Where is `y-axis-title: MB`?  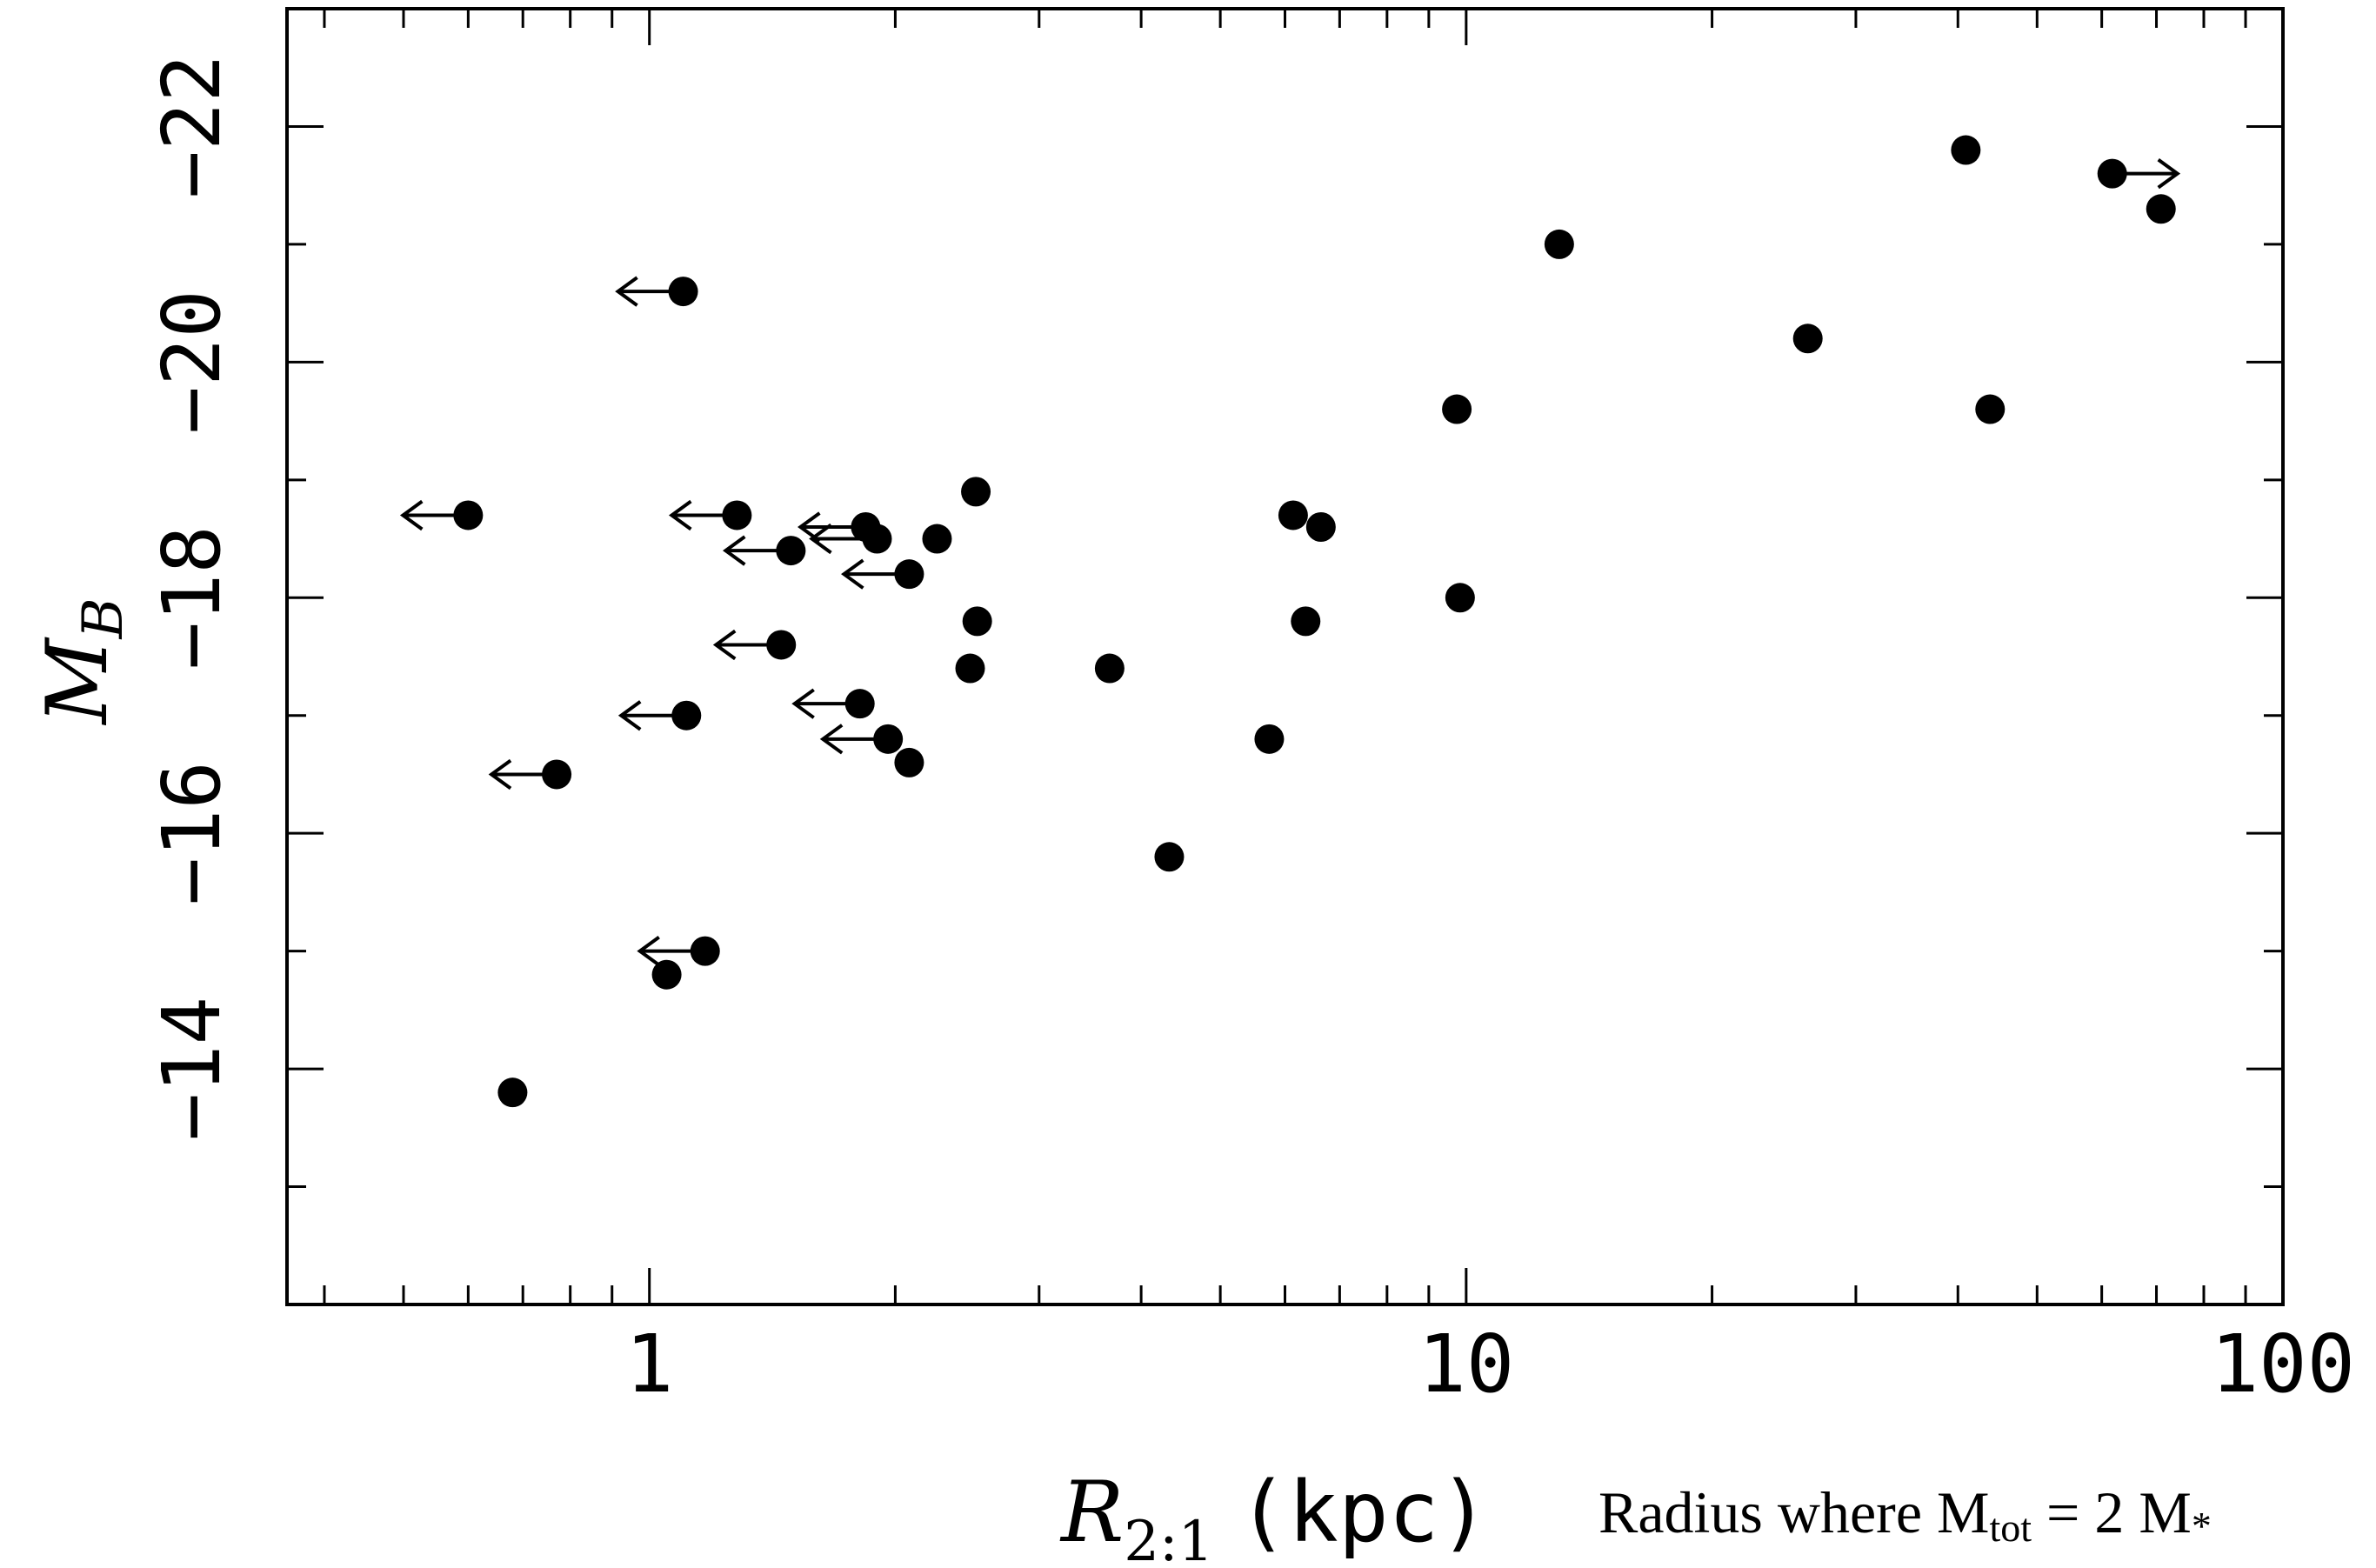
y-axis-title: MB is located at coordinates (82, 661).